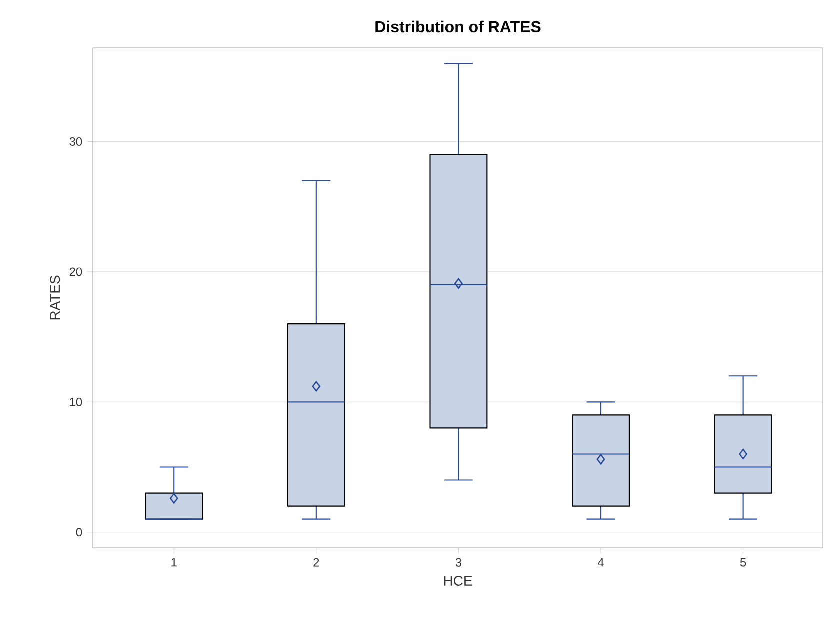 The image size is (833, 624). Describe the element at coordinates (601, 562) in the screenshot. I see `x-tick-label: 4` at that location.